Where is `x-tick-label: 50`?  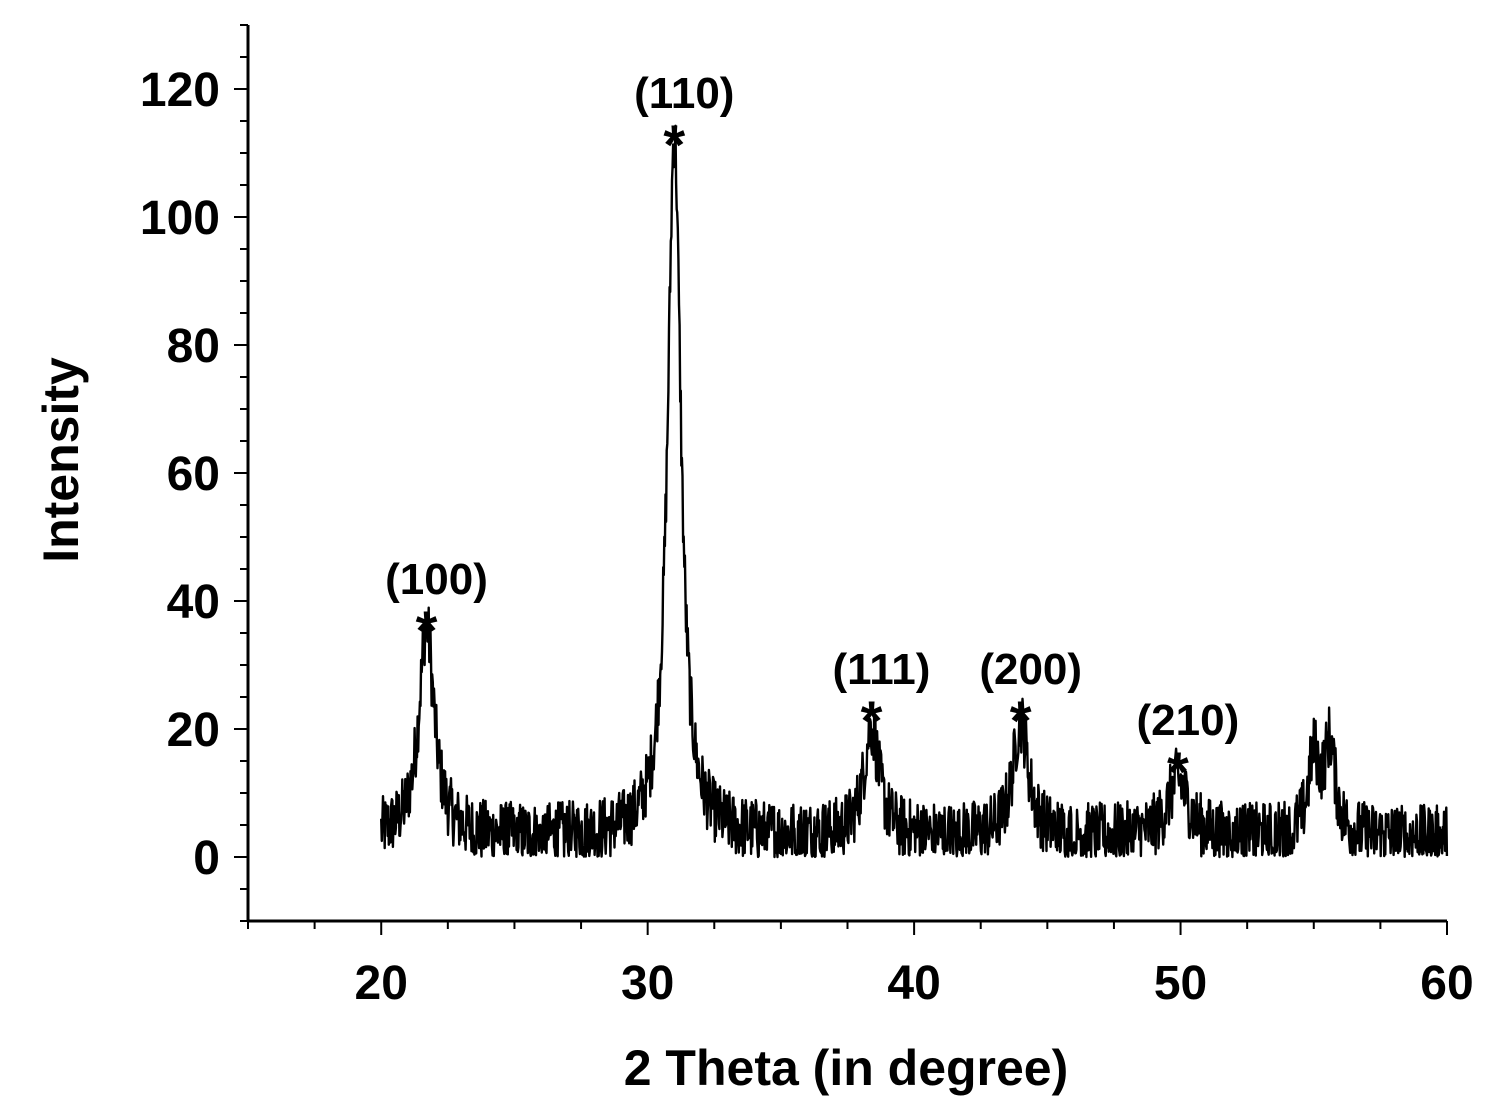
x-tick-label: 50 is located at coordinates (1180, 983).